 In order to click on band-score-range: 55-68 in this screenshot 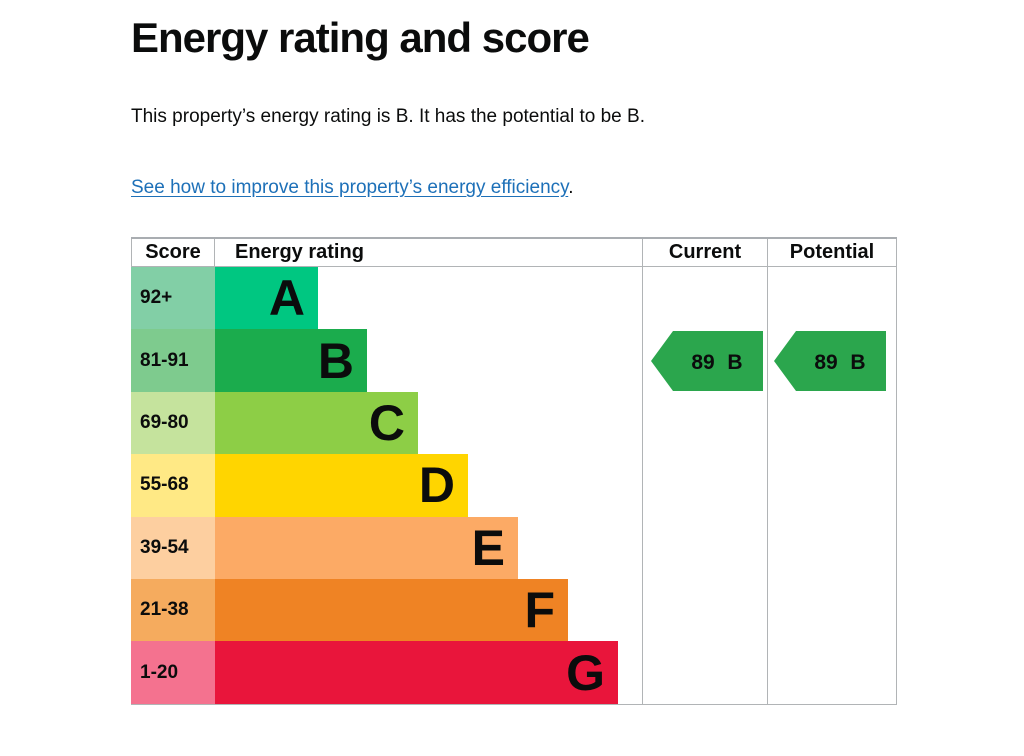, I will do `click(173, 485)`.